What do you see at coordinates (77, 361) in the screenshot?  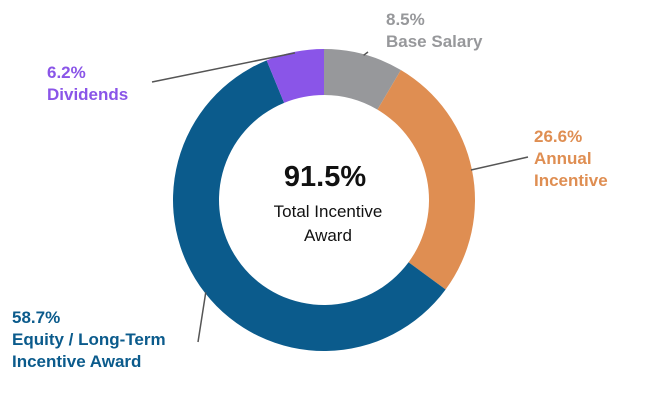 I see `slice-name-equity-line-2: Incentive Award` at bounding box center [77, 361].